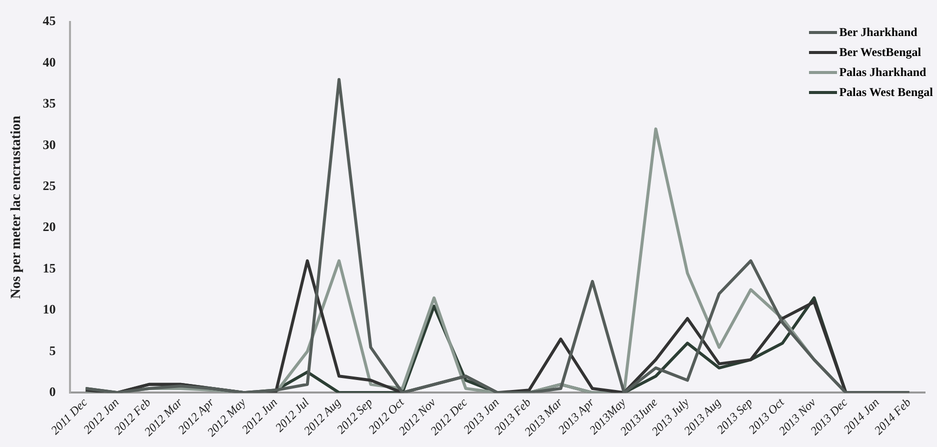  I want to click on y-tick-label: 20, so click(49, 226).